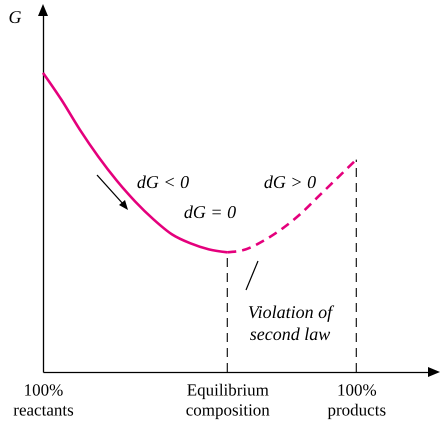  What do you see at coordinates (357, 400) in the screenshot?
I see `x-tick-label: 100% products` at bounding box center [357, 400].